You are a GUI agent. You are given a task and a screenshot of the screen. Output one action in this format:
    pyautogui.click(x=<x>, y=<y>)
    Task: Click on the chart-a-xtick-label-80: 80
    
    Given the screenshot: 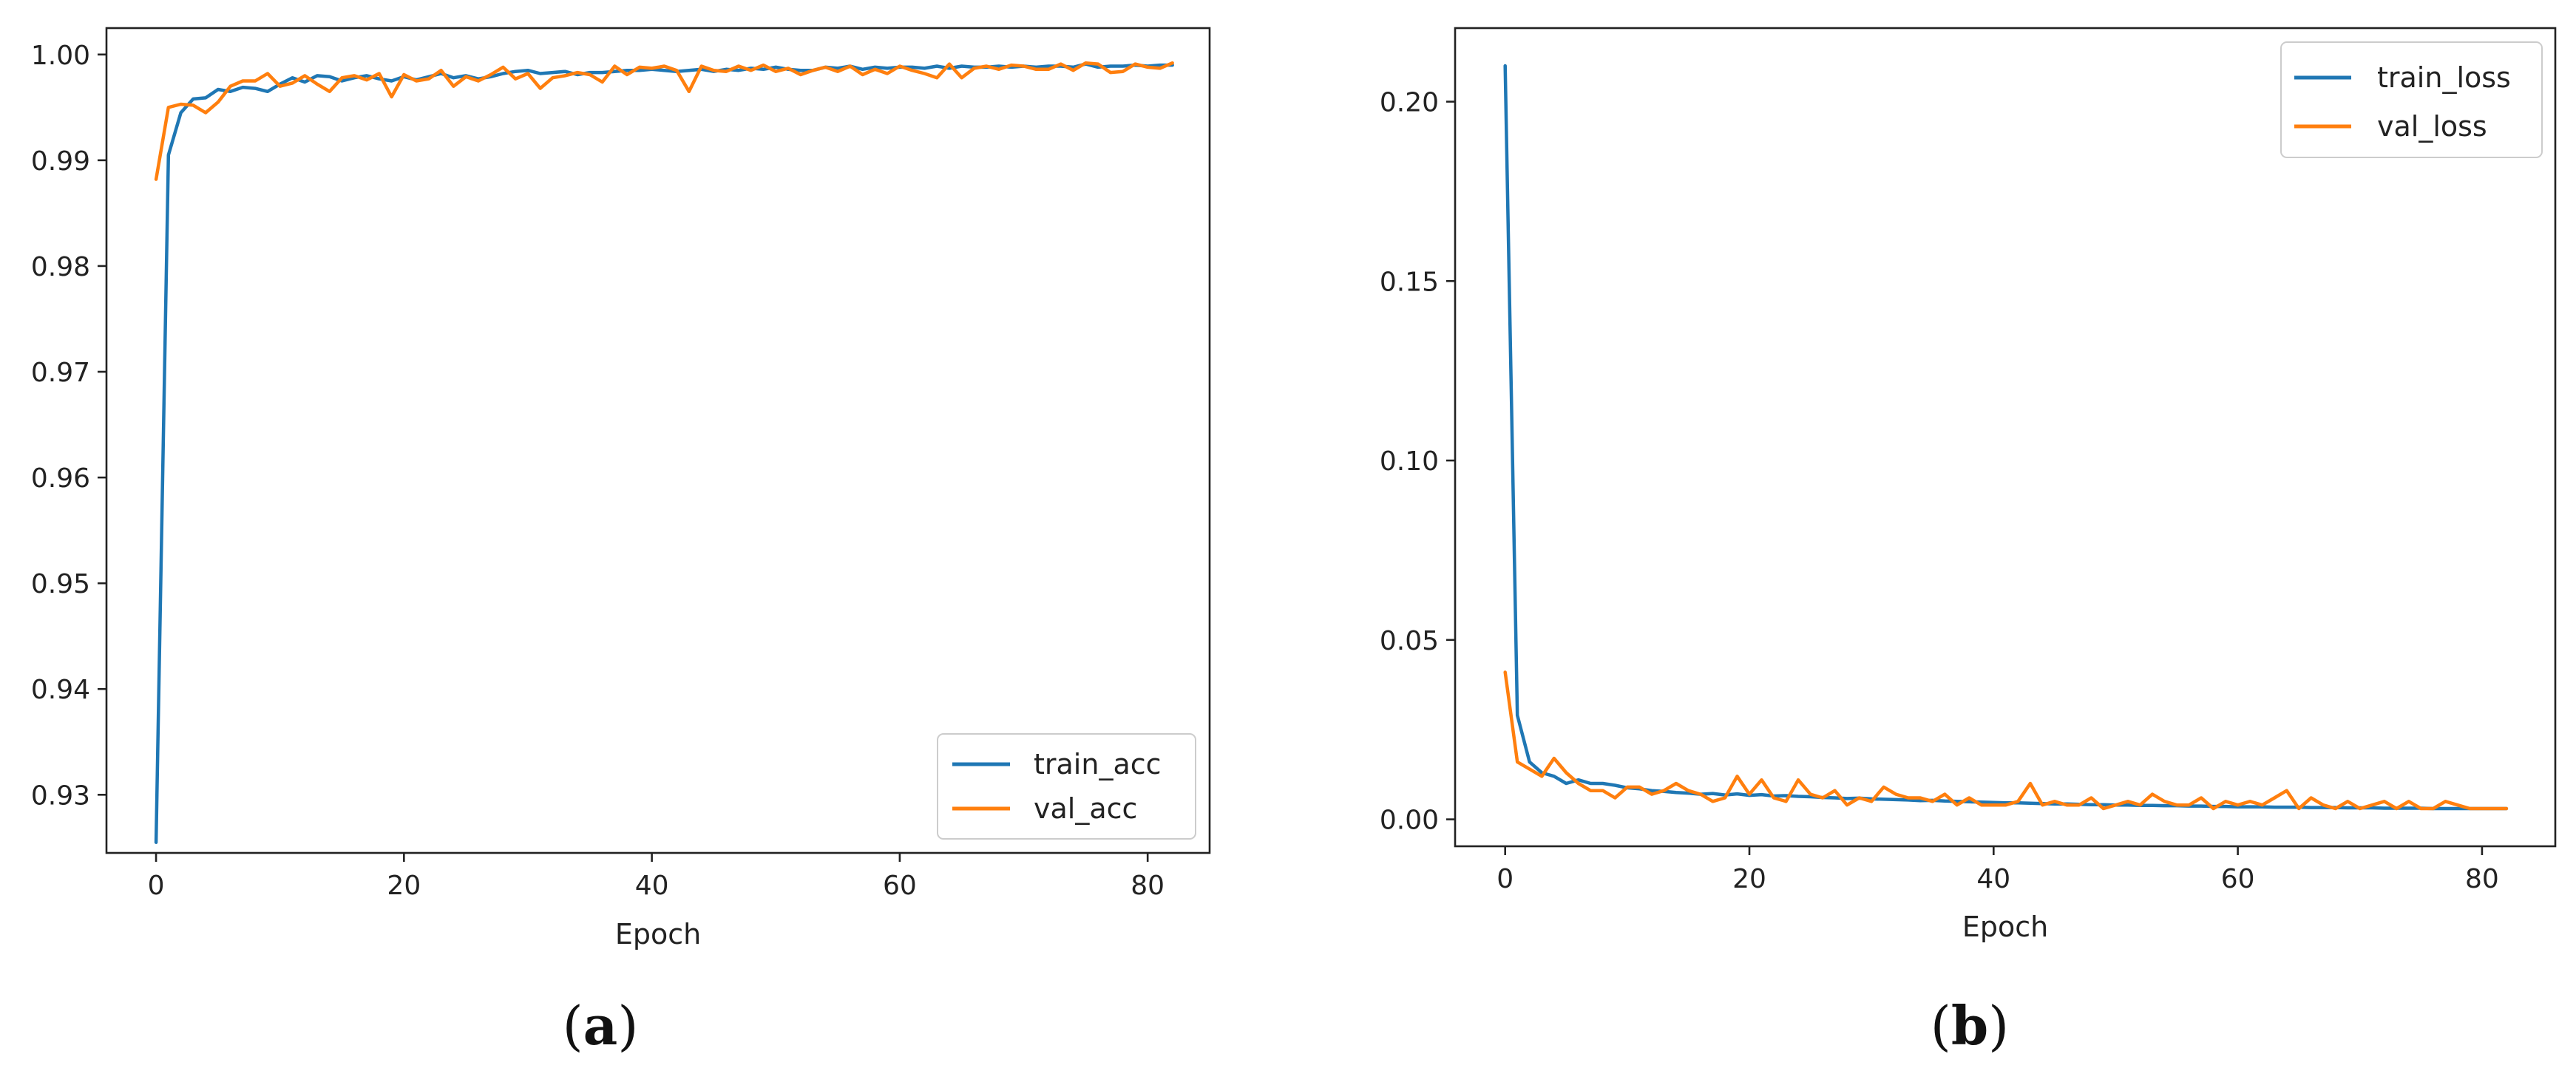 What is the action you would take?
    pyautogui.click(x=1148, y=886)
    